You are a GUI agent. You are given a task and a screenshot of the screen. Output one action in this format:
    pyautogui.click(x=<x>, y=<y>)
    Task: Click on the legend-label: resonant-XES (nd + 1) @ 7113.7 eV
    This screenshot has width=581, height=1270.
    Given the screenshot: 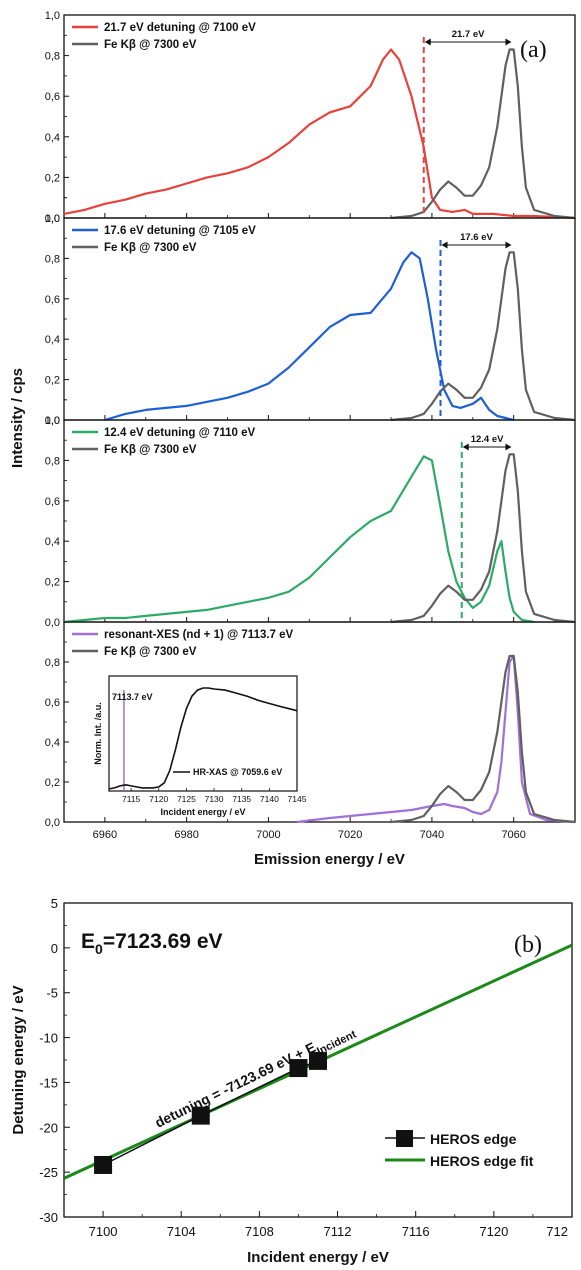 What is the action you would take?
    pyautogui.click(x=199, y=635)
    